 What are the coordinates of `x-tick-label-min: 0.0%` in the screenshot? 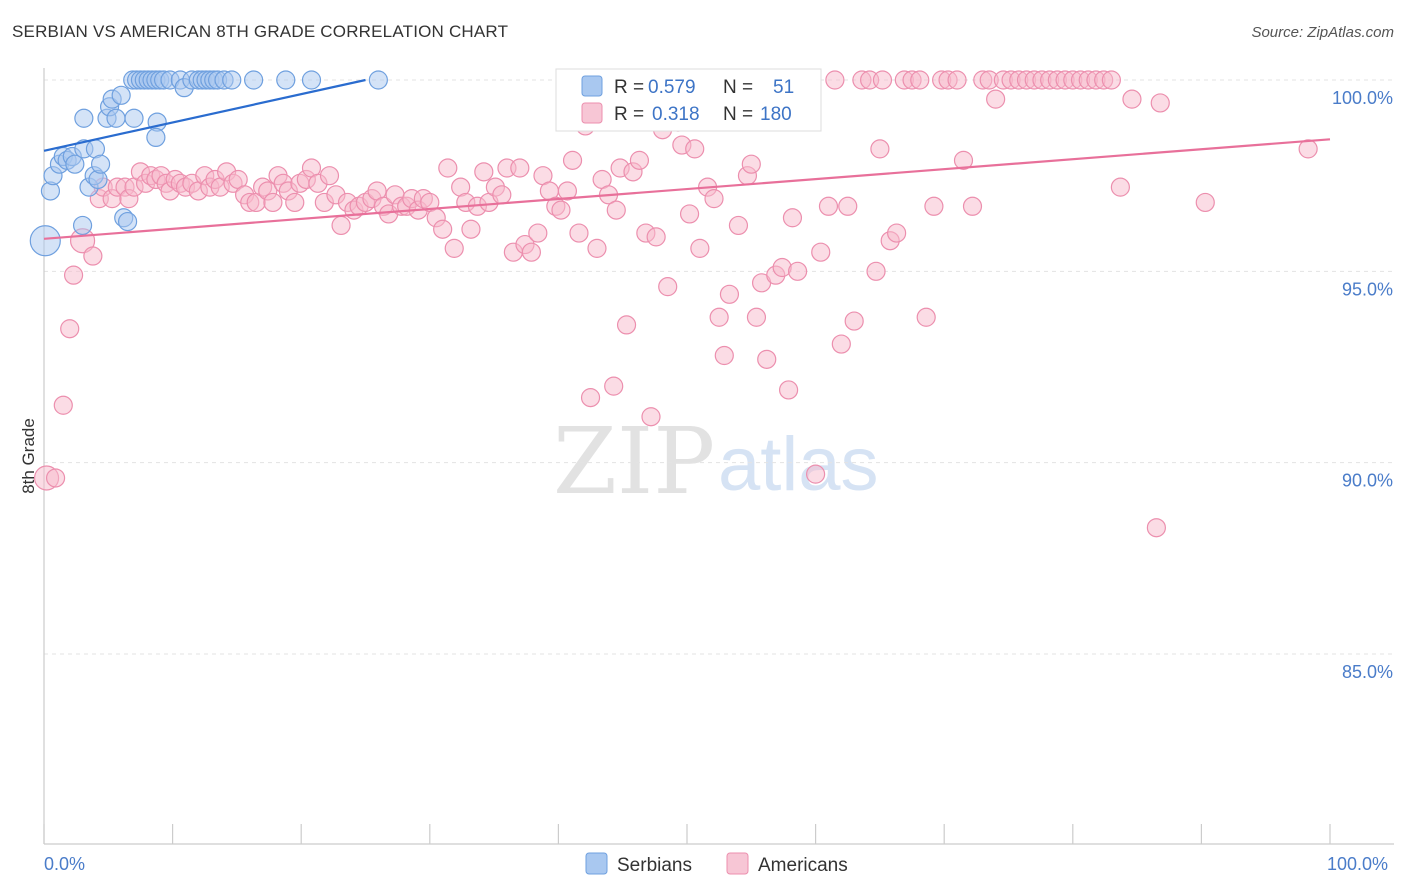 It's located at (64, 864).